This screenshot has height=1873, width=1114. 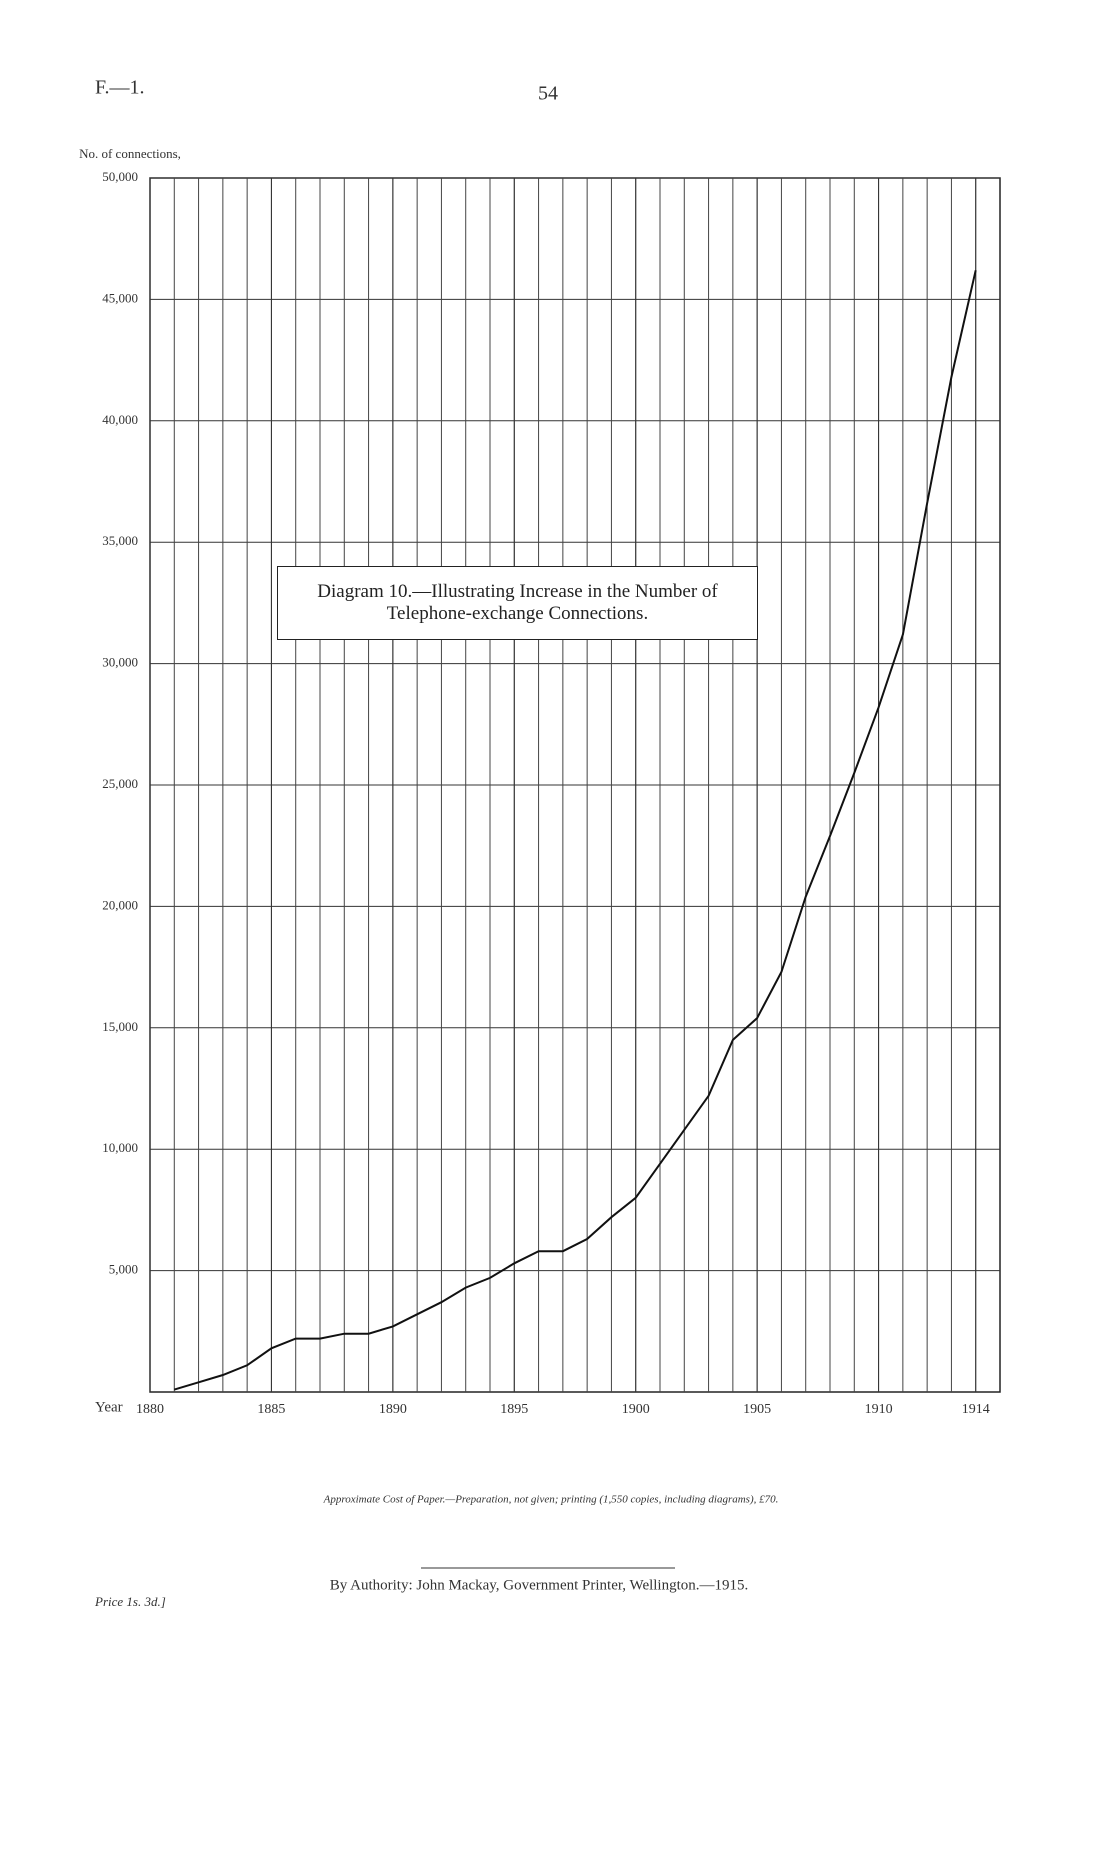 I want to click on y-tick-label: 45,000, so click(x=120, y=297).